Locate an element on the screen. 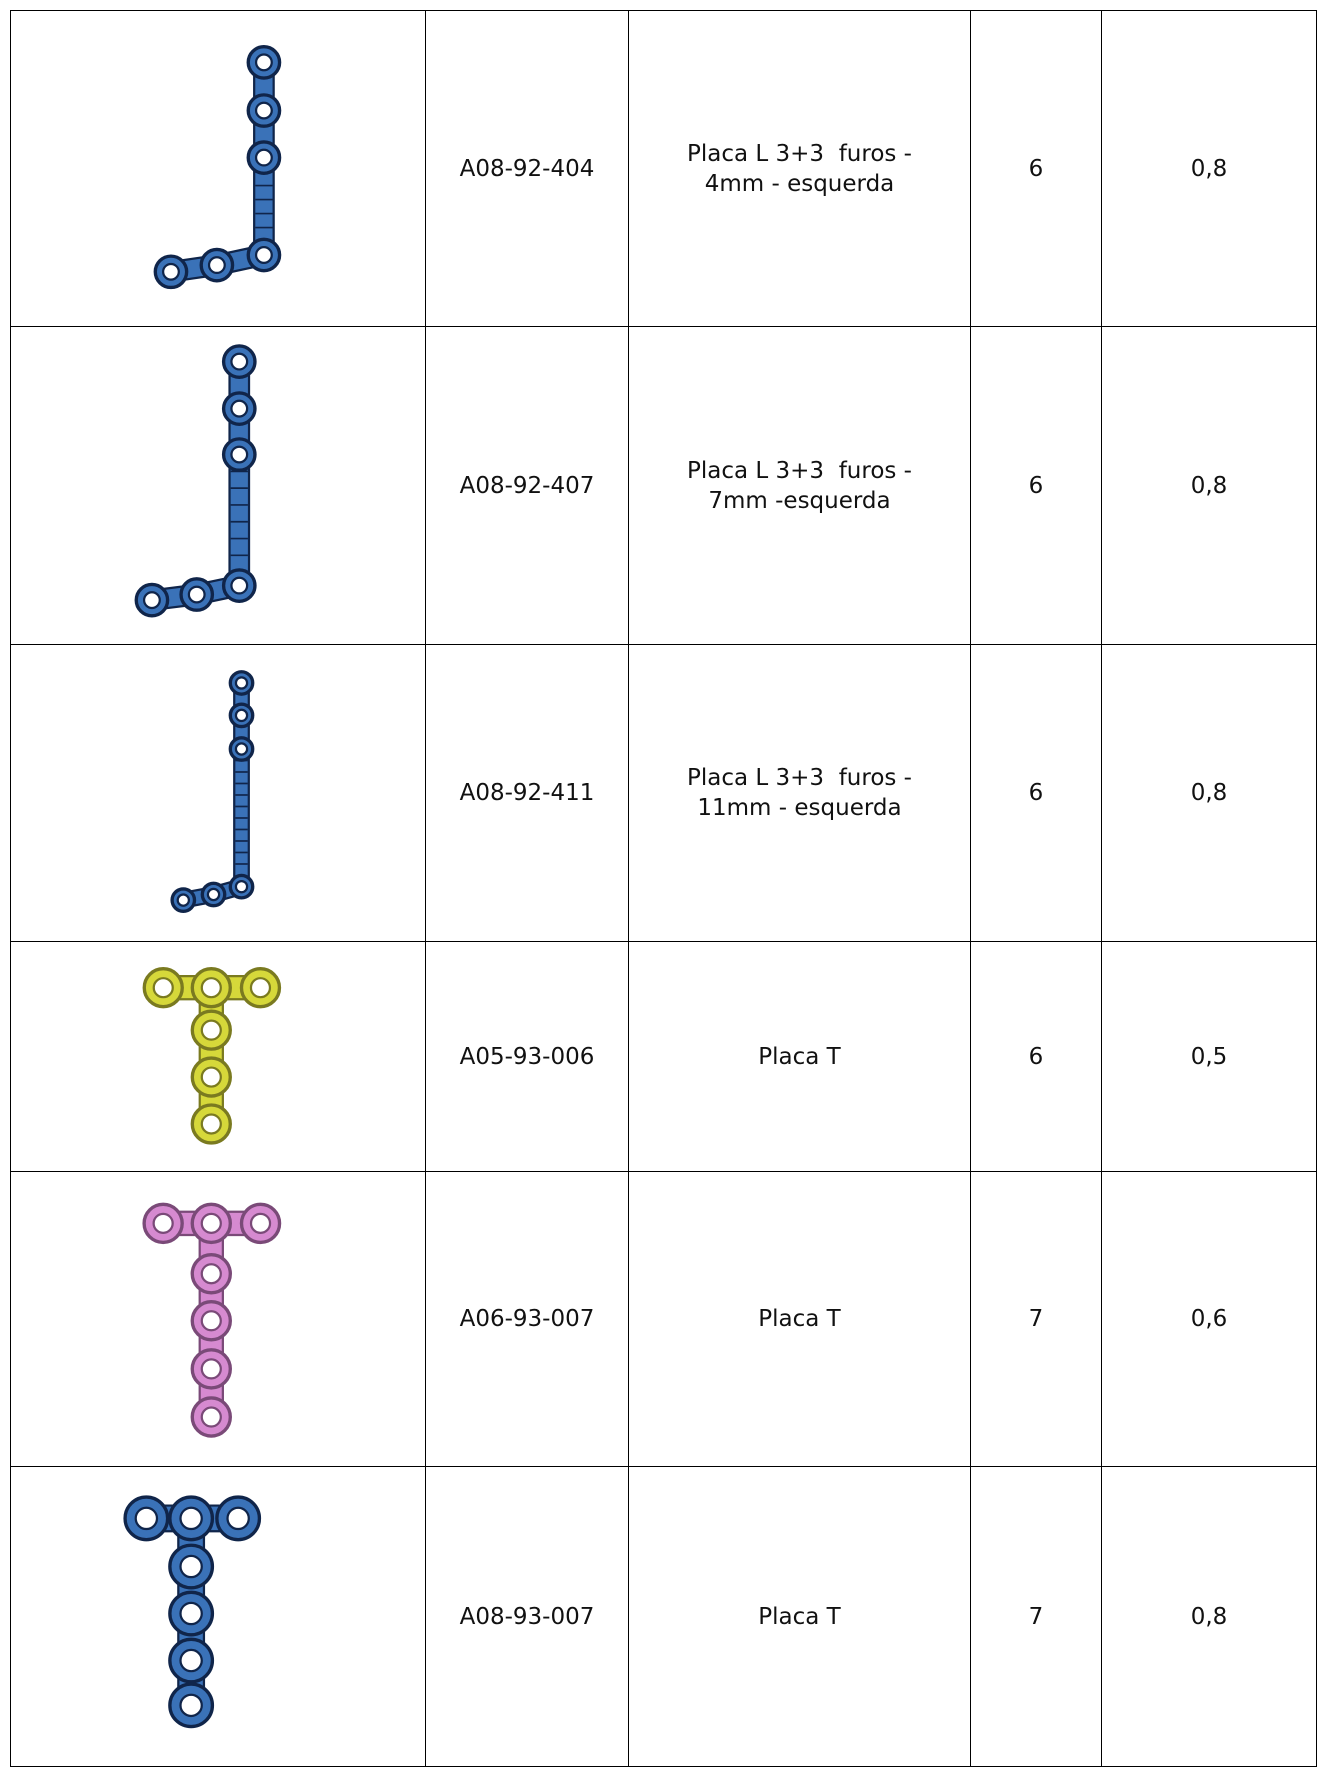  product-code: A08-92-411 is located at coordinates (527, 793).